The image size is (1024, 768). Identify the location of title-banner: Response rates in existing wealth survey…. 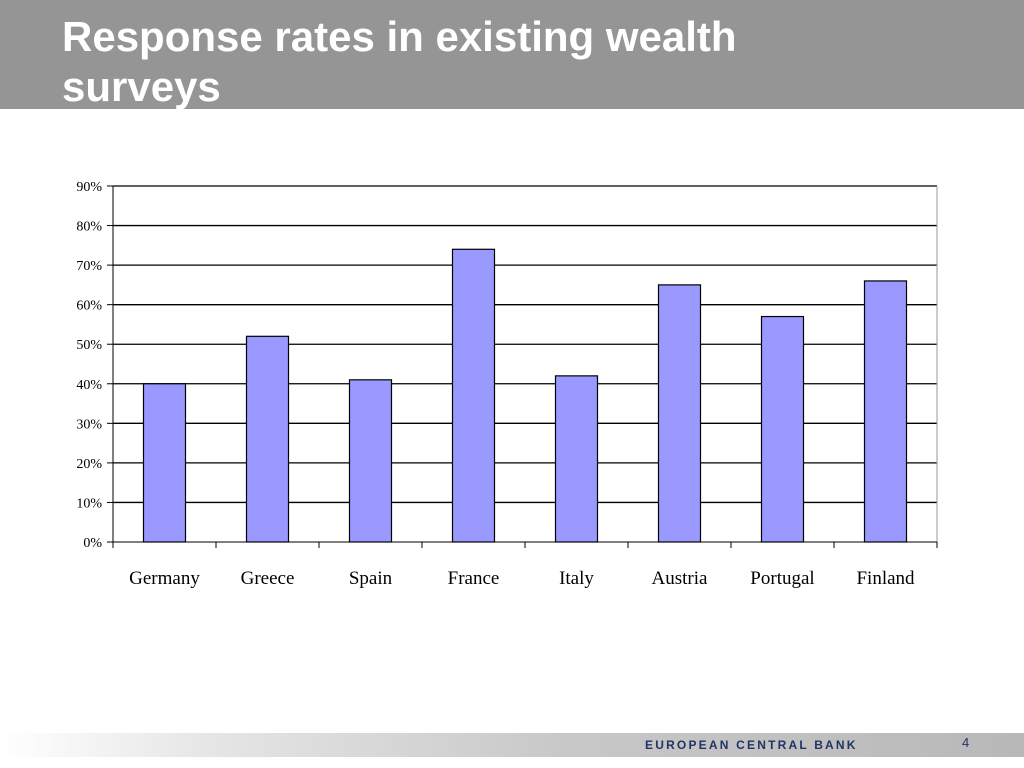
(512, 55).